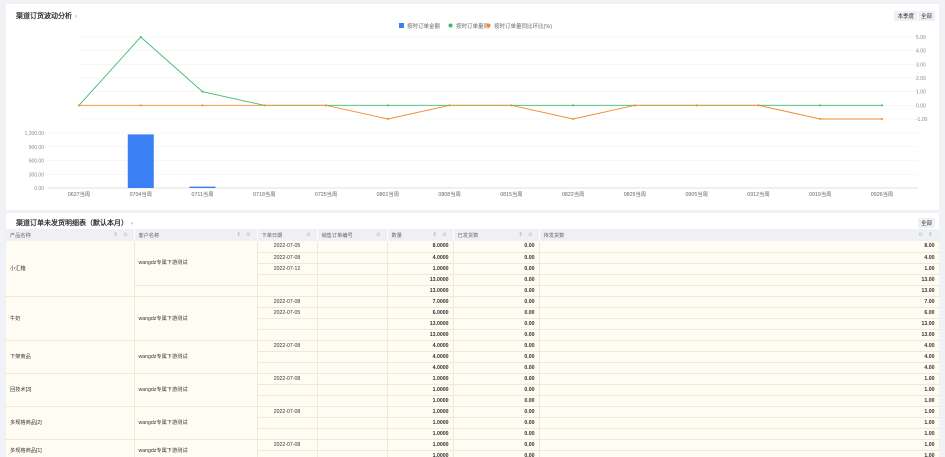 This screenshot has width=945, height=457. I want to click on table-row: 2022-07-12 1.0000 0.00 1.00, so click(472, 269).